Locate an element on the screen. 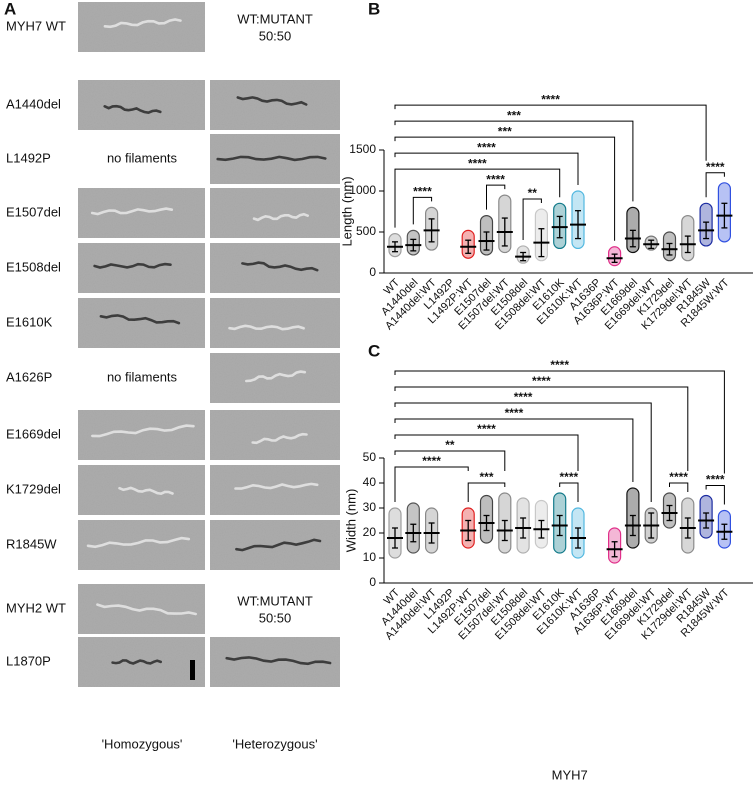  group-label: MYH7 is located at coordinates (570, 774).